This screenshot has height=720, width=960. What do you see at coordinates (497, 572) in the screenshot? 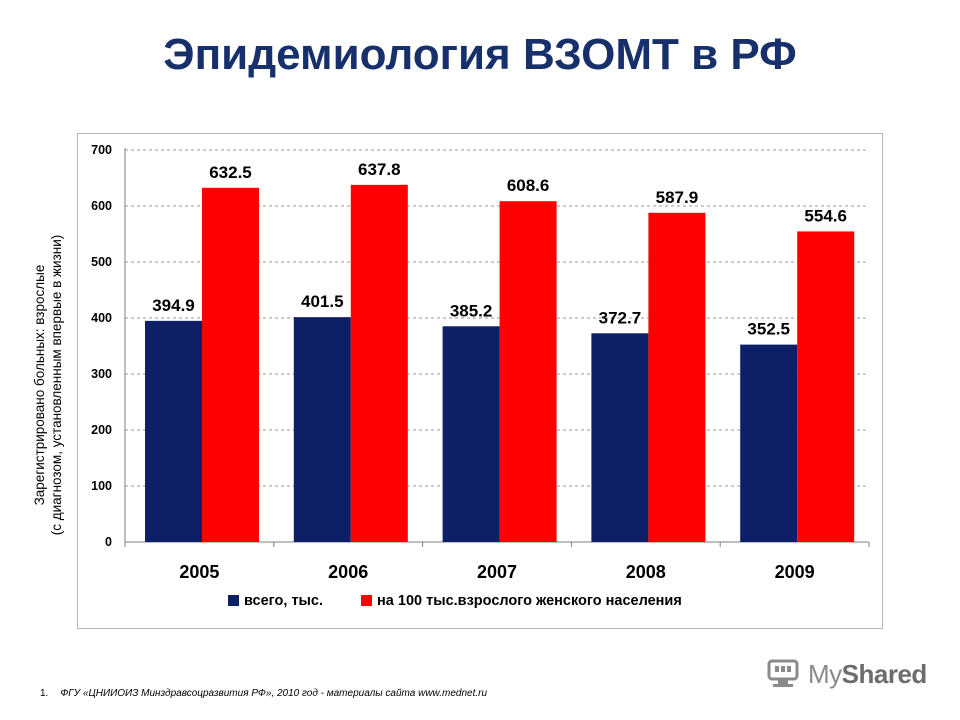
I see `x-tick-label: 2007` at bounding box center [497, 572].